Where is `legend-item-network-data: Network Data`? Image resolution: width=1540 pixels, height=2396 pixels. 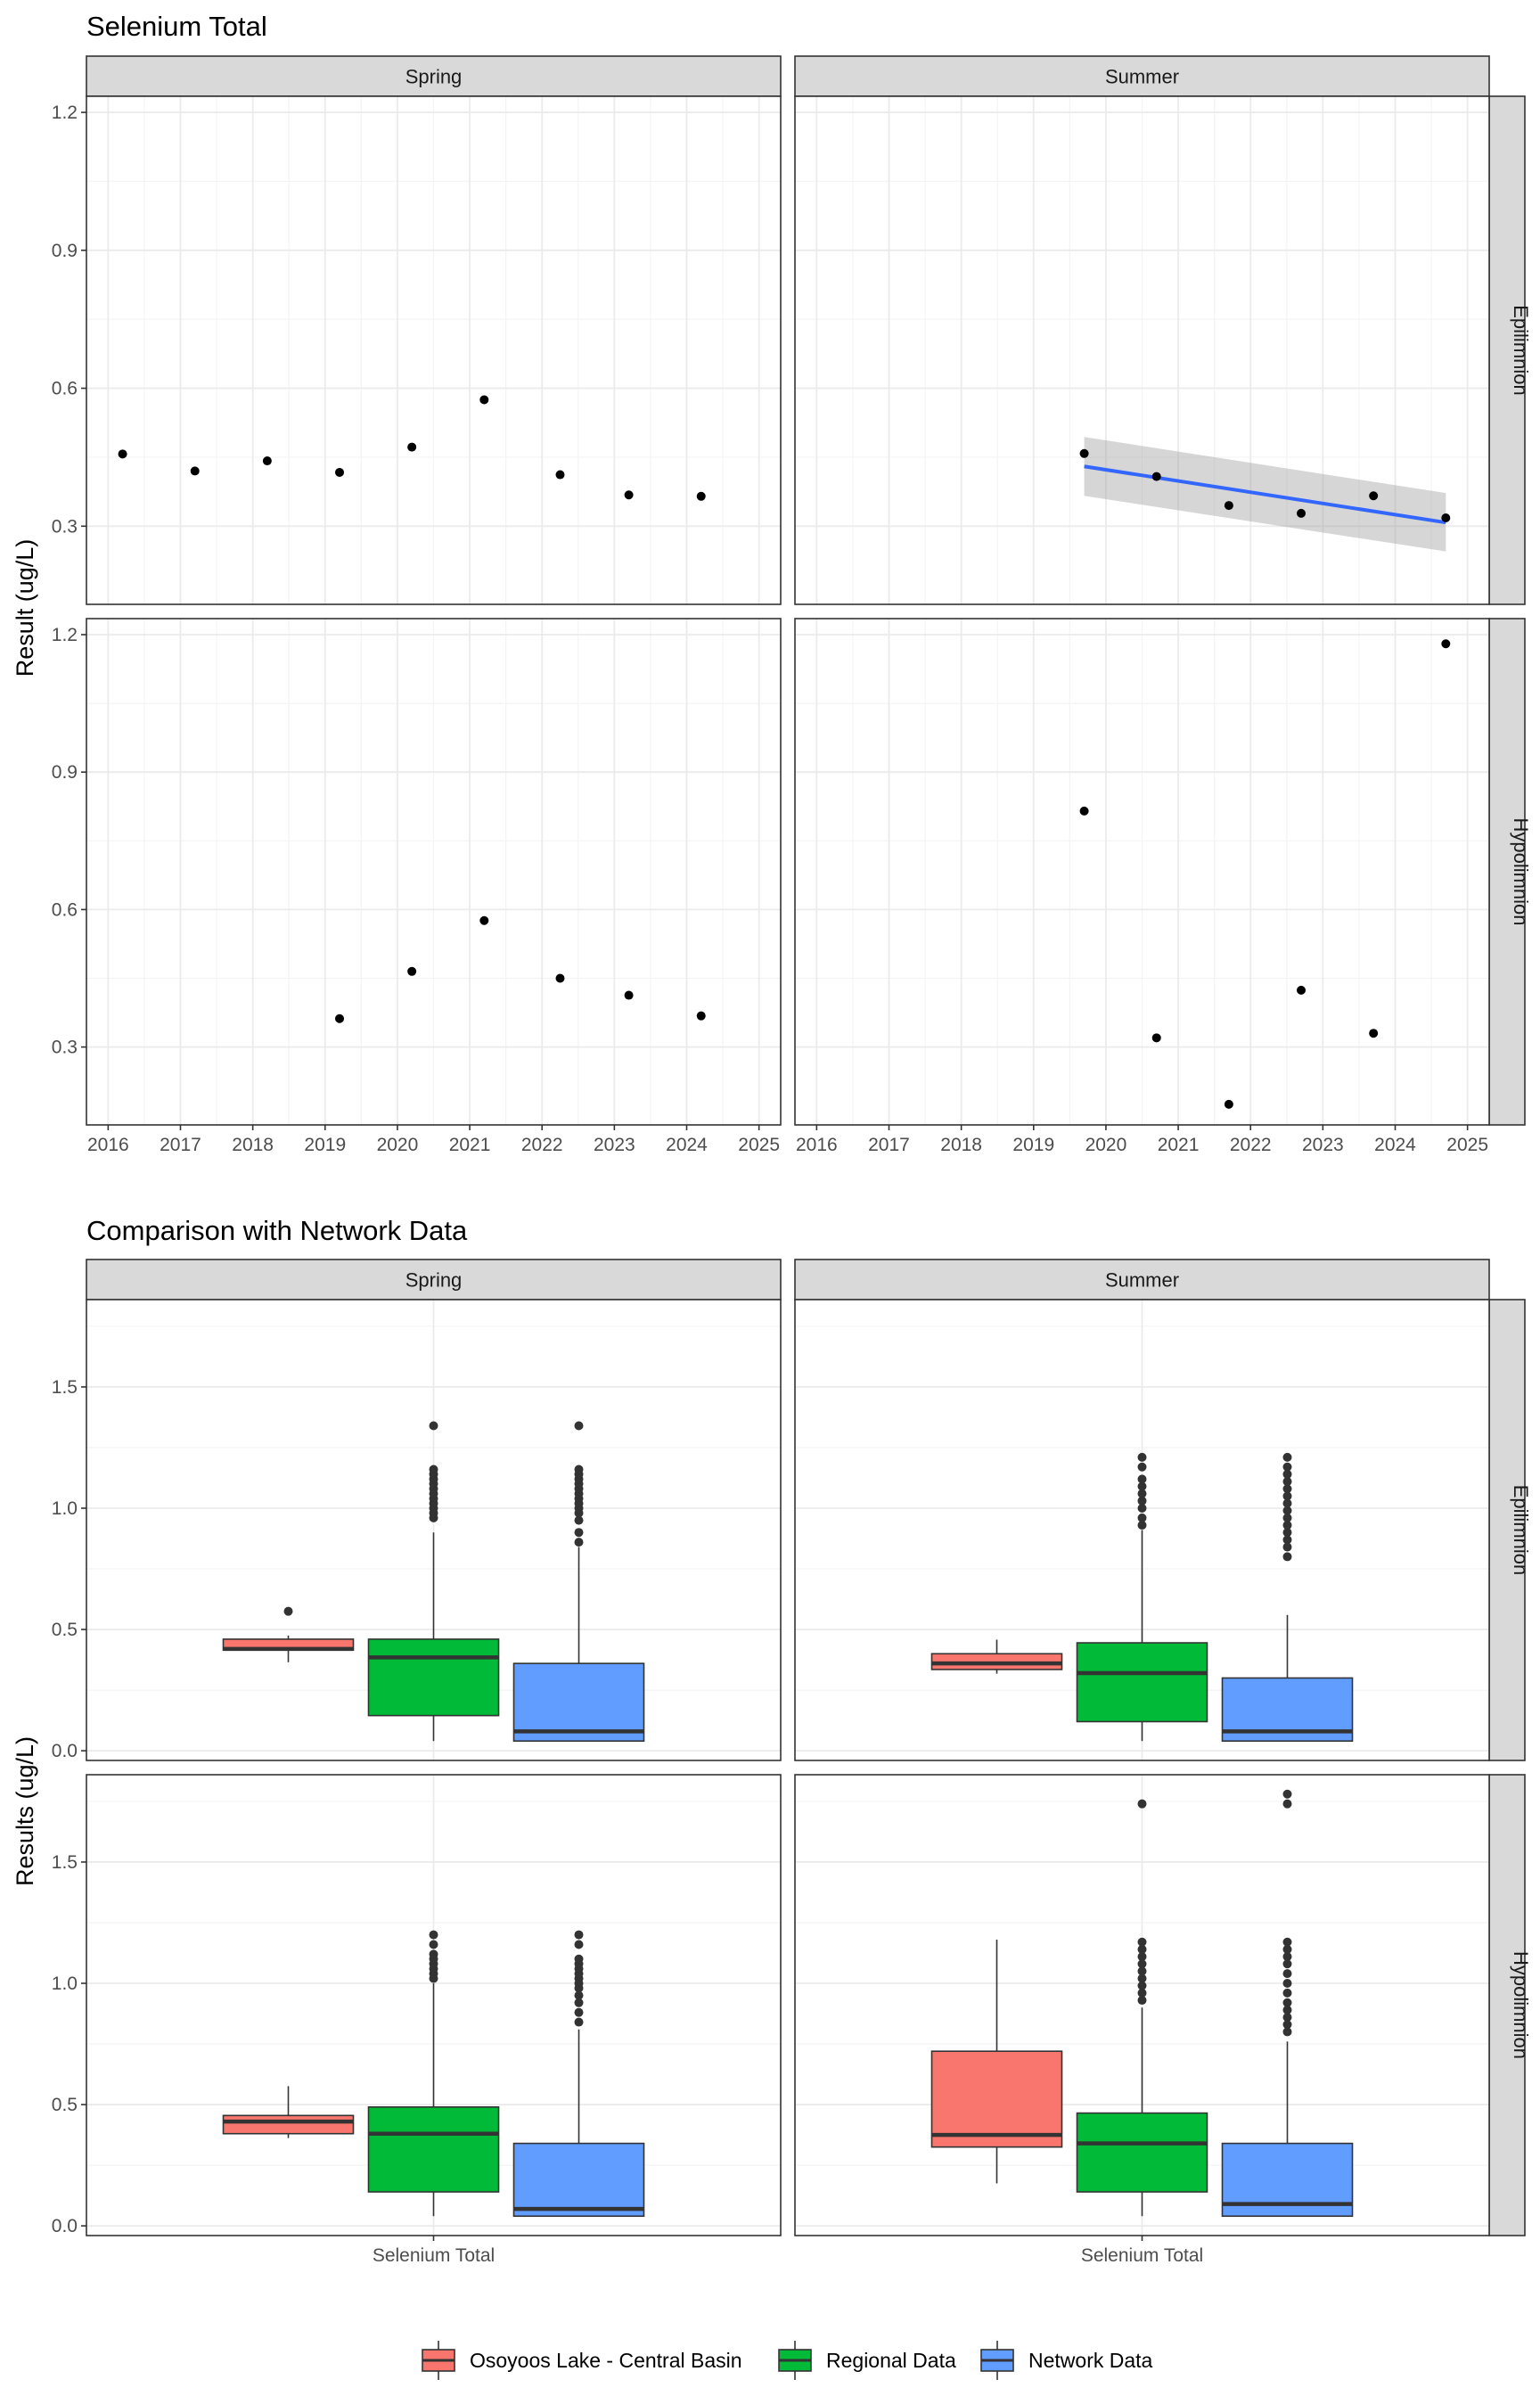
legend-item-network-data: Network Data is located at coordinates (1066, 2360).